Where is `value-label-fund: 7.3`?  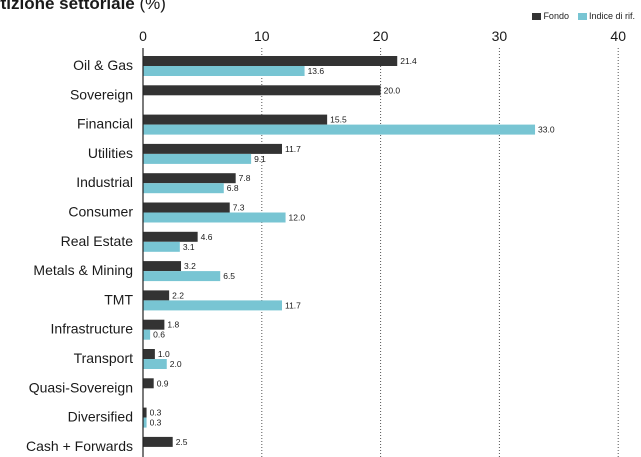
value-label-fund: 7.3 is located at coordinates (239, 208).